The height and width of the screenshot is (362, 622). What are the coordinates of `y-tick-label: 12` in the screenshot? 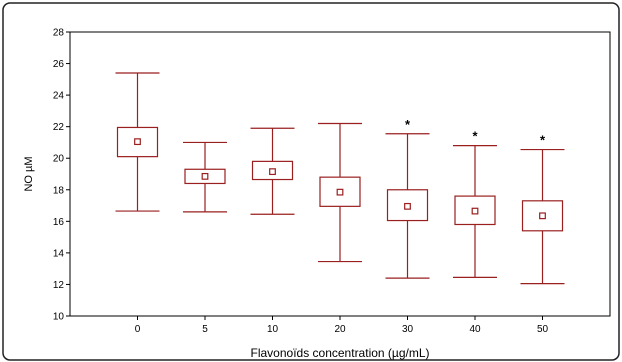 It's located at (59, 285).